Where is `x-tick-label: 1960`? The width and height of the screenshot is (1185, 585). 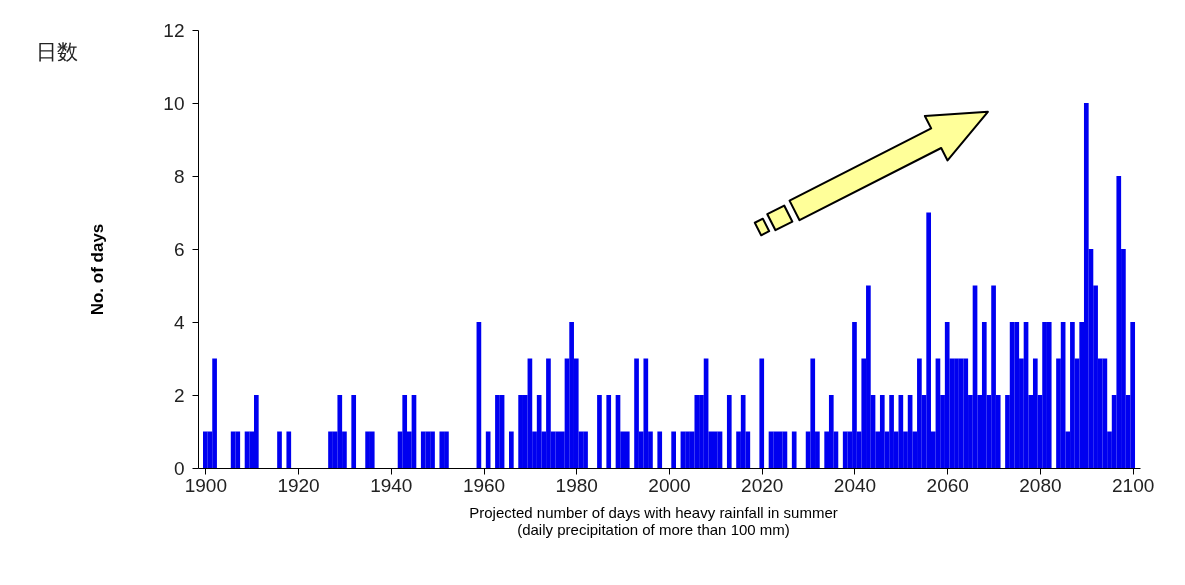 x-tick-label: 1960 is located at coordinates (484, 485).